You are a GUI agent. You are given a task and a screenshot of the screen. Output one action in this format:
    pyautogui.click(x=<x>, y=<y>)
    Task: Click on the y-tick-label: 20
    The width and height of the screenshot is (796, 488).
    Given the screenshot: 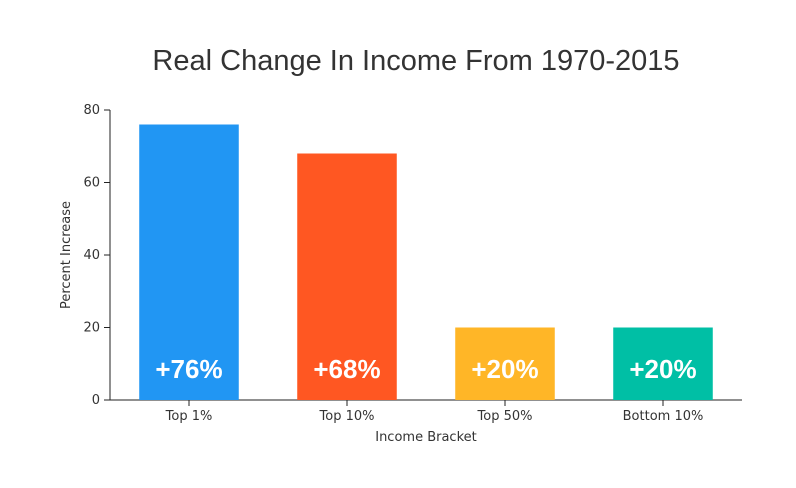 What is the action you would take?
    pyautogui.click(x=91, y=328)
    